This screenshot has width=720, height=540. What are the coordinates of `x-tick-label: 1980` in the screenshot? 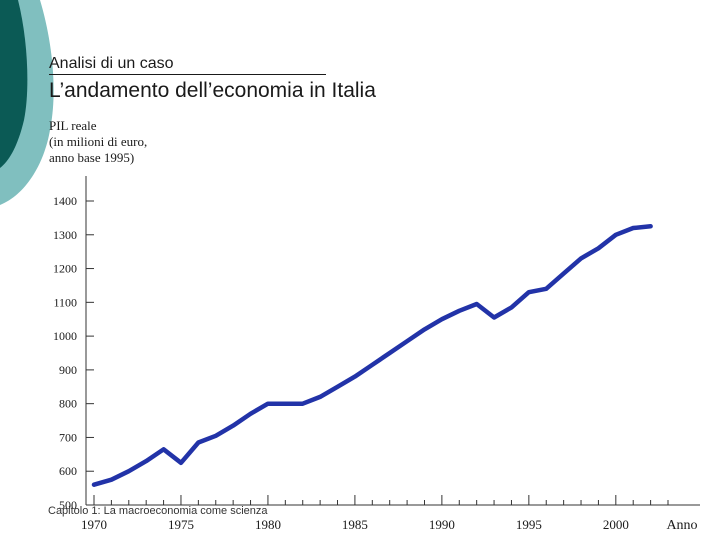 It's located at (268, 524).